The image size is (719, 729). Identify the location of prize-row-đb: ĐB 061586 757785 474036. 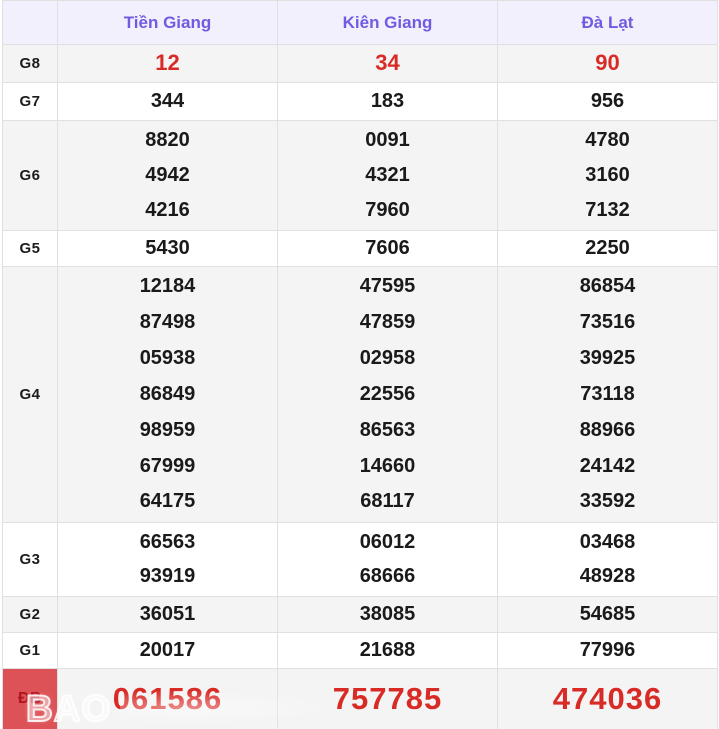
(360, 698).